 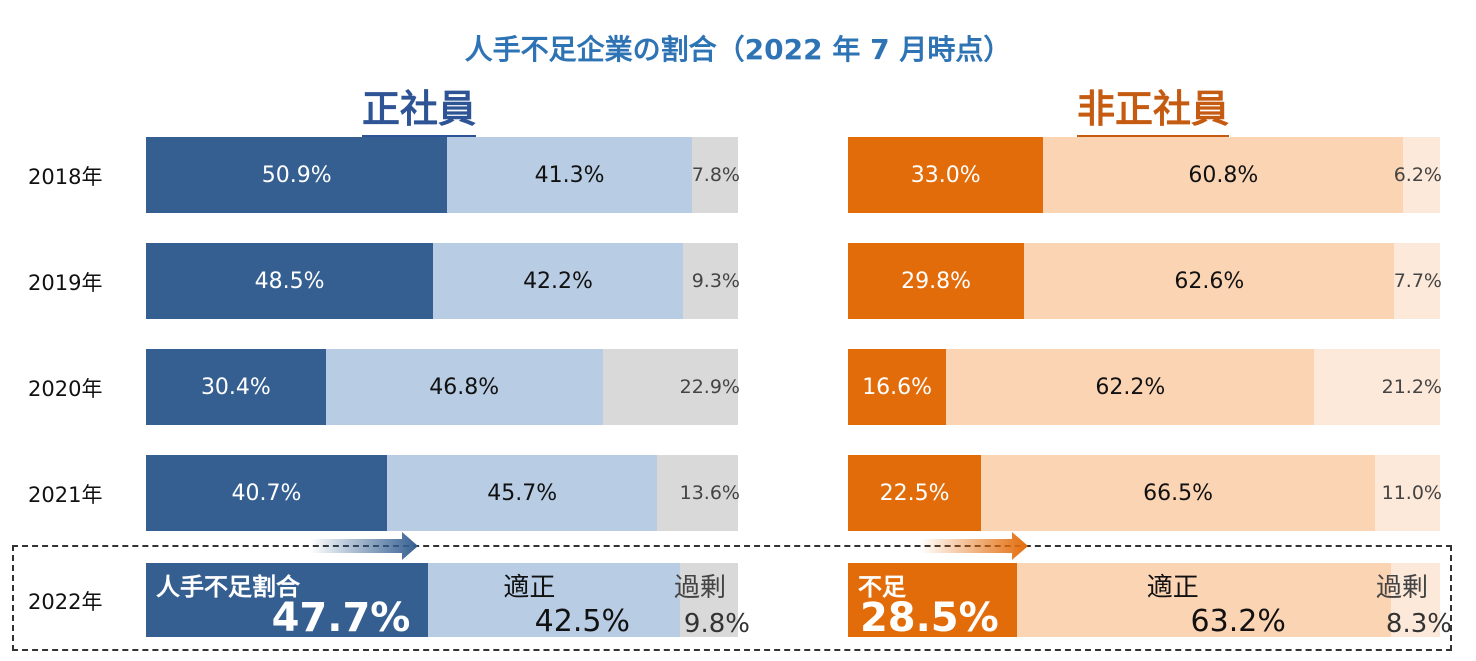 I want to click on year-label: 2022年, so click(x=65, y=602).